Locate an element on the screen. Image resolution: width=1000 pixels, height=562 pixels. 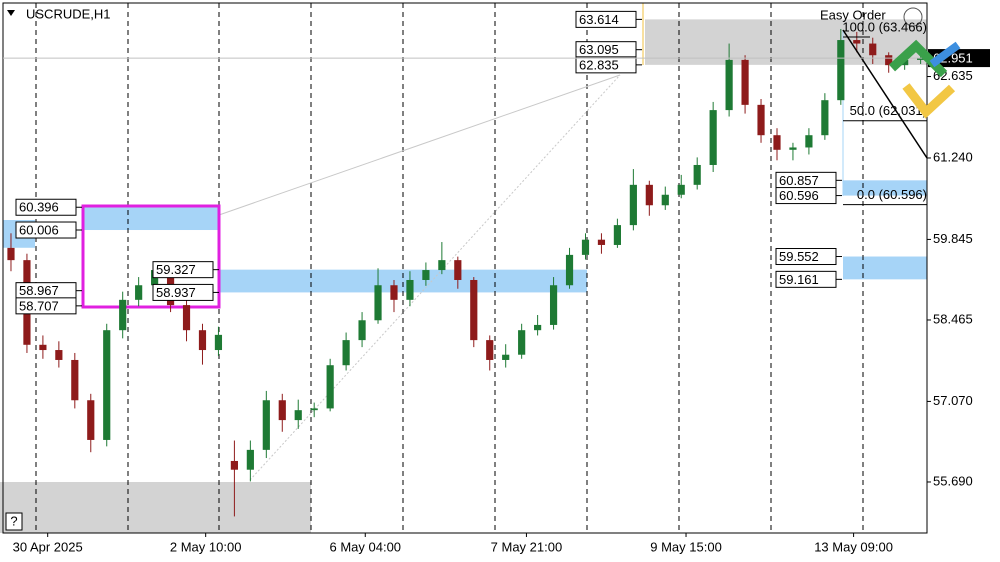
x-tick-label: 6 May 04:00 is located at coordinates (365, 546).